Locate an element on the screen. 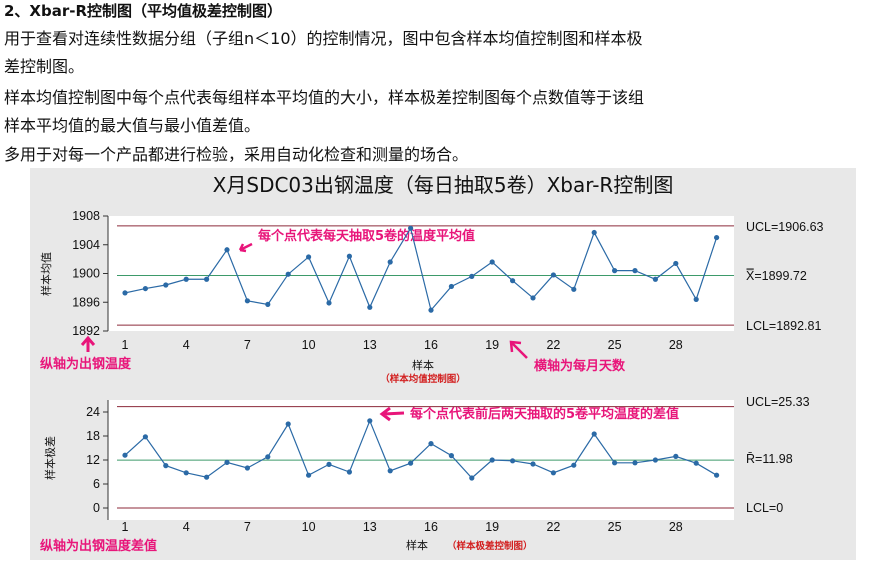  xbar-lcl-label: LCL=1892.81 is located at coordinates (783, 326).